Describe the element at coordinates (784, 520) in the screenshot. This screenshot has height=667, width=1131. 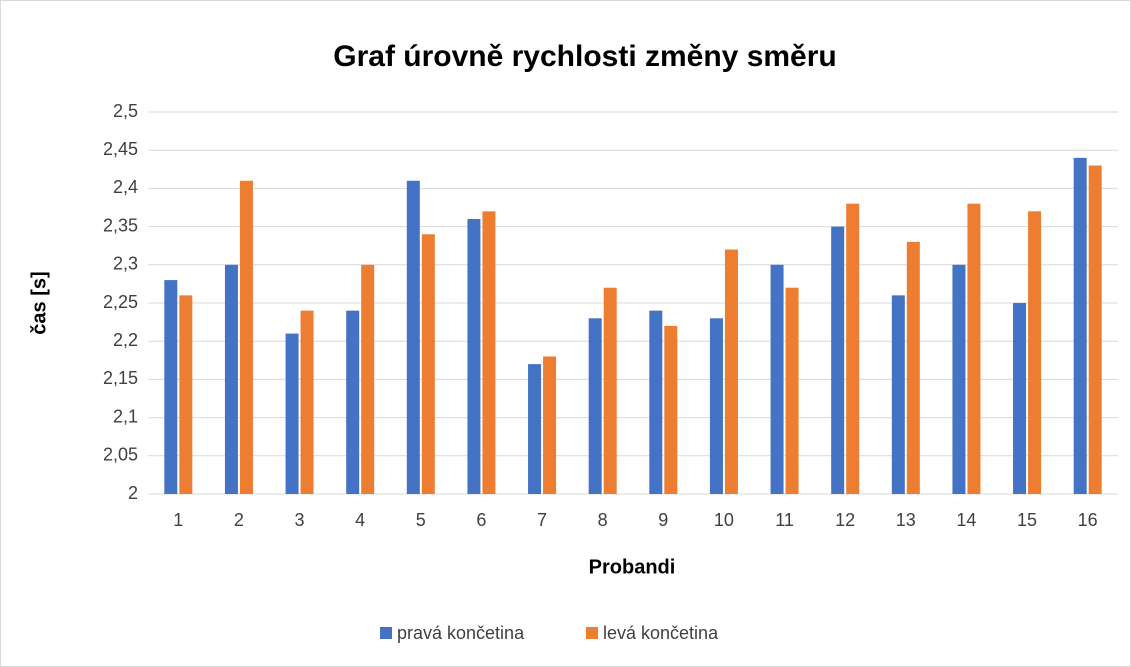
I see `x-tick-label: 11` at that location.